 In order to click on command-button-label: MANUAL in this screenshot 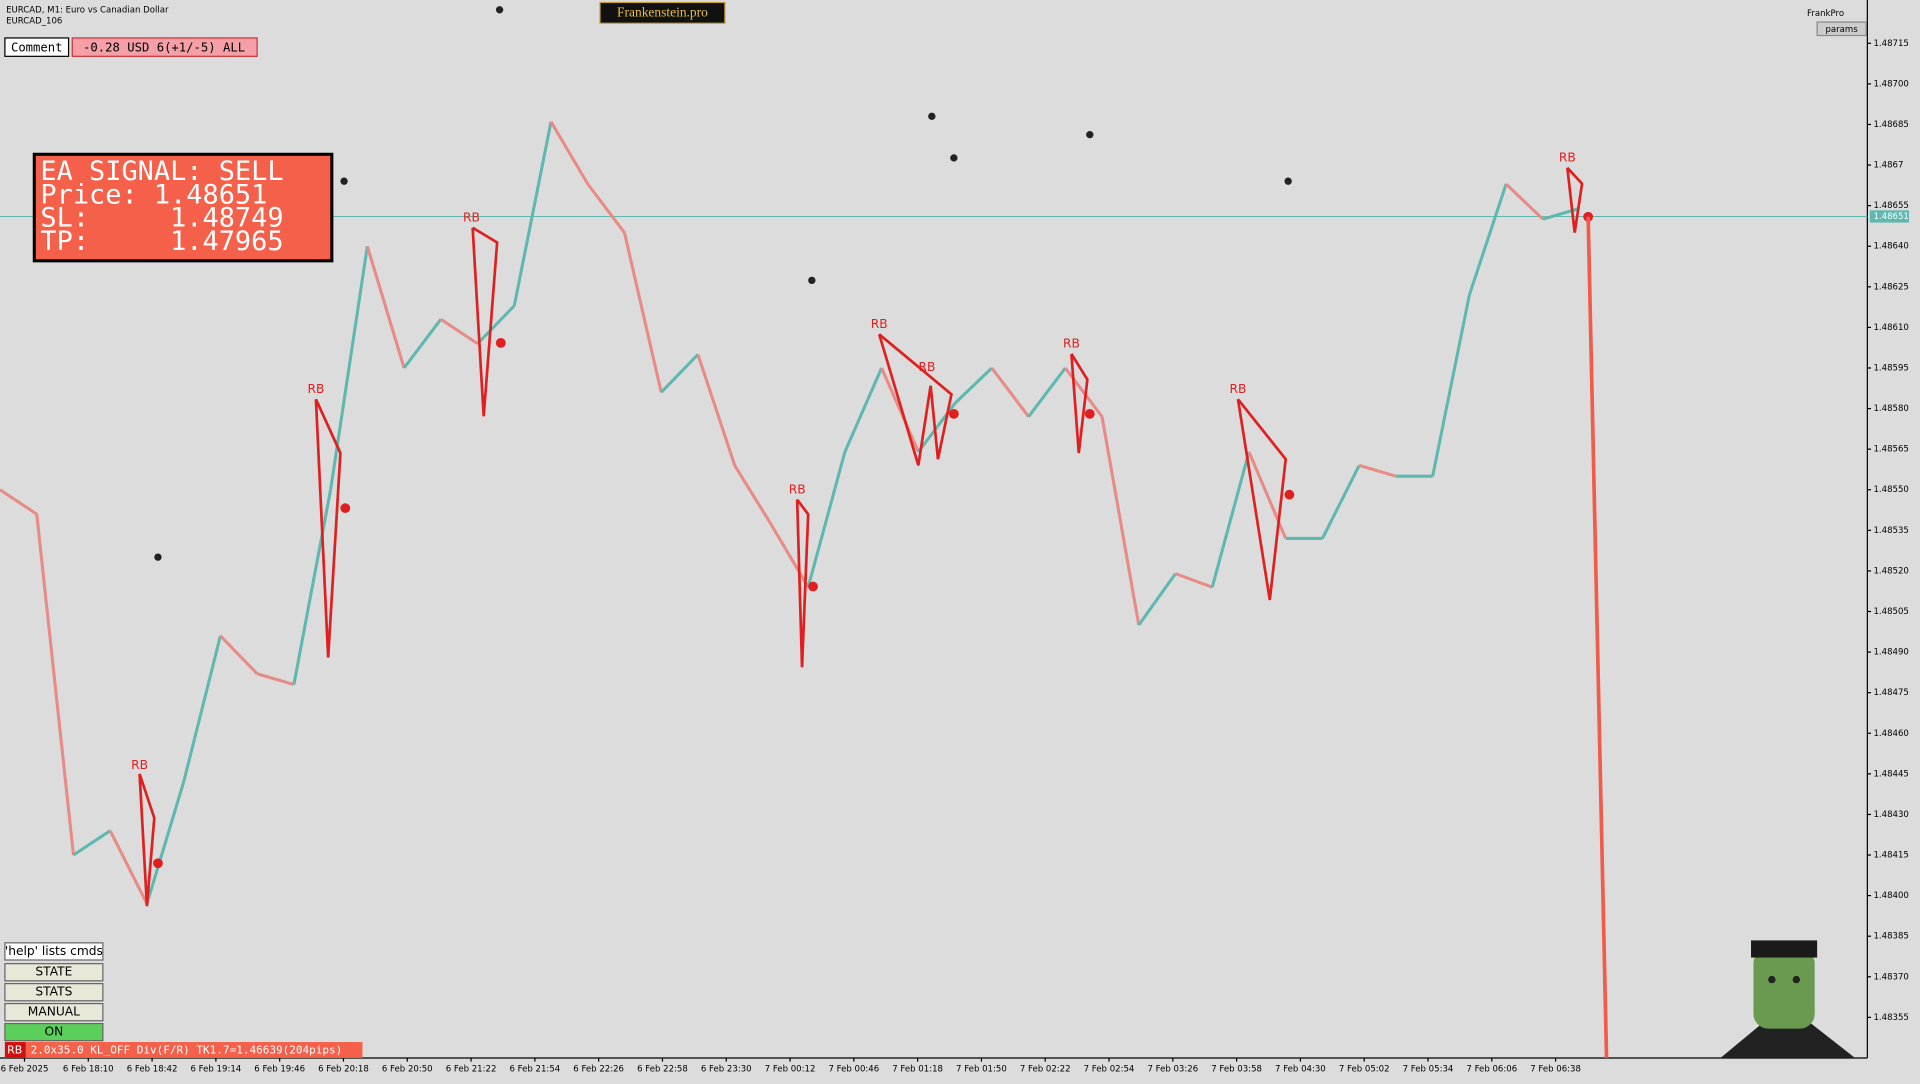, I will do `click(54, 1012)`.